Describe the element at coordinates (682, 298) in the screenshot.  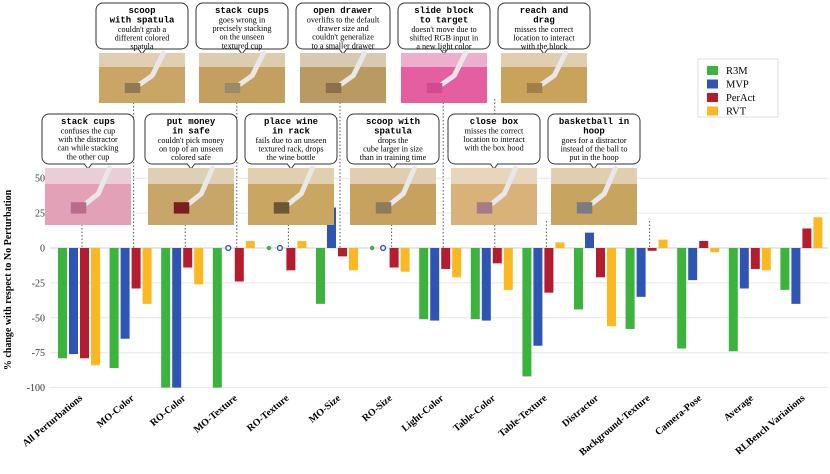
I see `bar-r3m-camera-pose` at that location.